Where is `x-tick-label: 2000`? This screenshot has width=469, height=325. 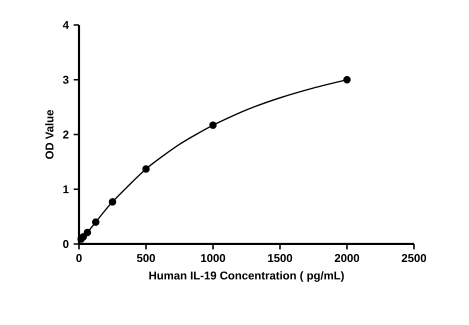
x-tick-label: 2000 is located at coordinates (347, 258).